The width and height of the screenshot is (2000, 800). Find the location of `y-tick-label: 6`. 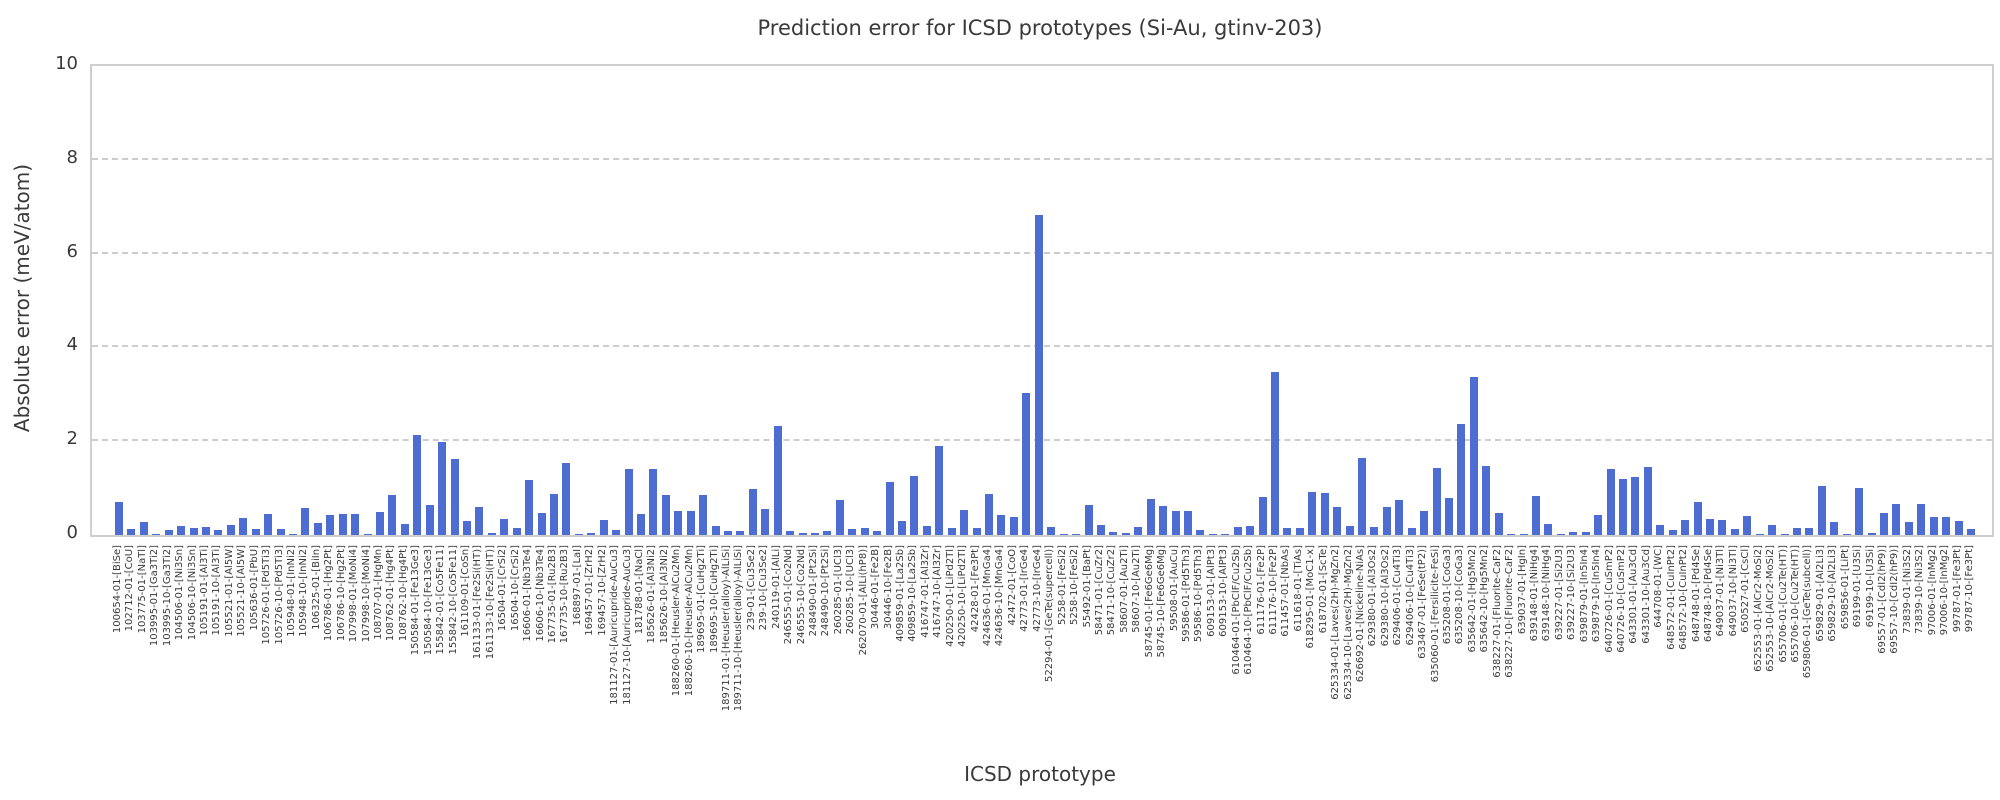

y-tick-label: 6 is located at coordinates (72, 251).